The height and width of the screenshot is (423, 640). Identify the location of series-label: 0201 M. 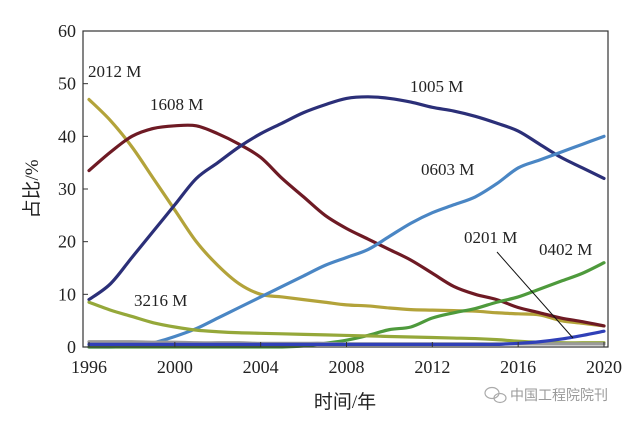
(490, 237).